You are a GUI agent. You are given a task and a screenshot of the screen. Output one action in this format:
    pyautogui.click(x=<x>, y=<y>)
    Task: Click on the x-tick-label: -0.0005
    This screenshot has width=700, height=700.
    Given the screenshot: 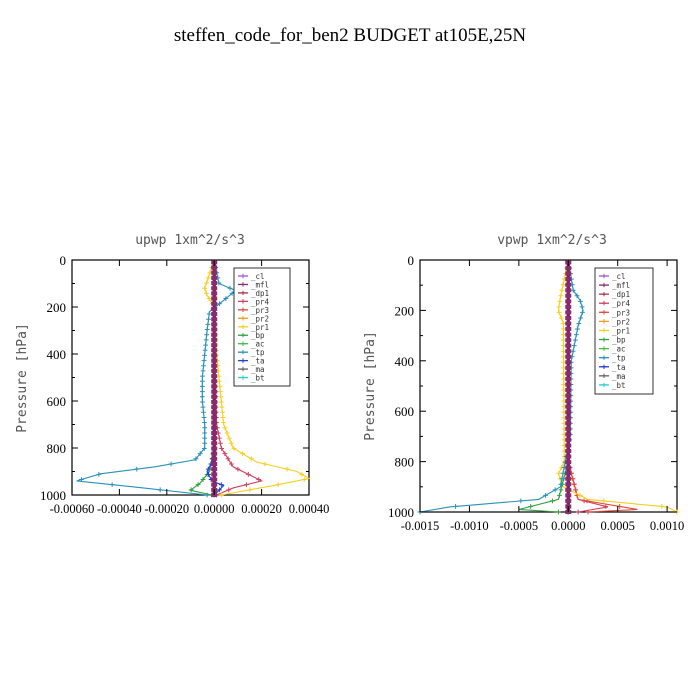 What is the action you would take?
    pyautogui.click(x=519, y=526)
    